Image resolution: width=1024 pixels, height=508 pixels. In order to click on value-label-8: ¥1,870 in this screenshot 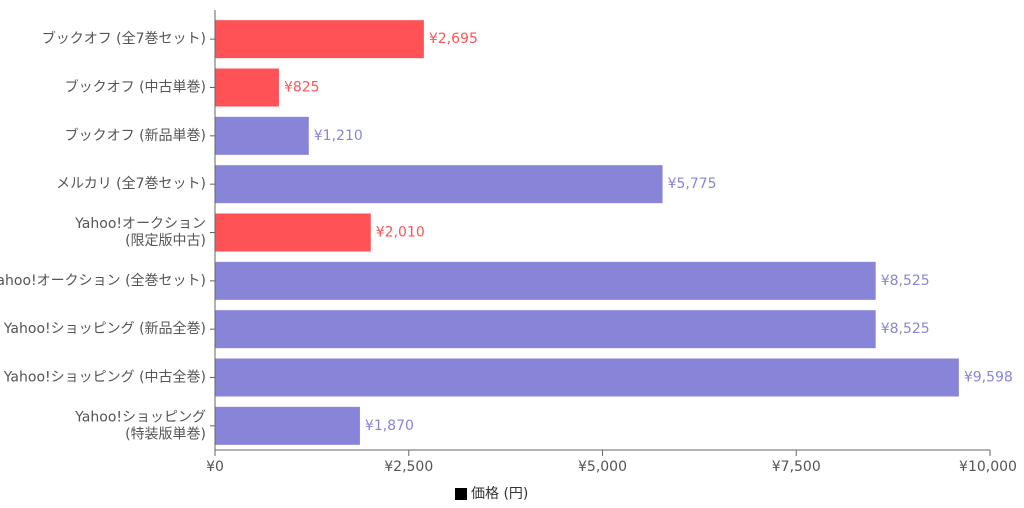, I will do `click(389, 426)`.